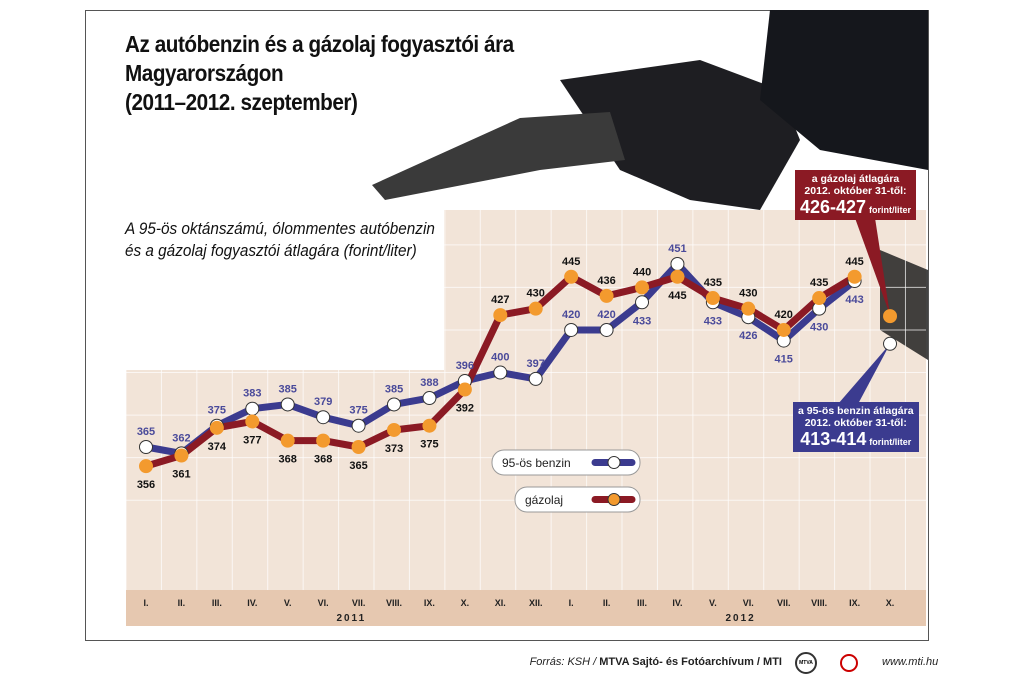 The width and height of the screenshot is (1024, 683). Describe the element at coordinates (855, 423) in the screenshot. I see `petrol-callout-line2: 2012. október 31-től:` at that location.